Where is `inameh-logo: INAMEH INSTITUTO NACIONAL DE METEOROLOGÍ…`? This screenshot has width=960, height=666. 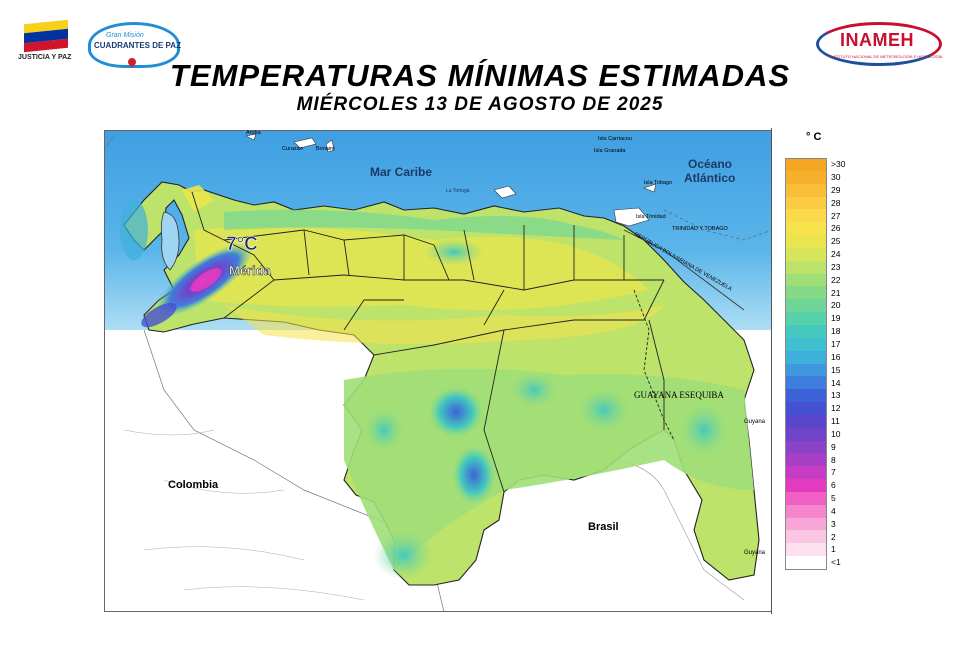
inameh-logo: INAMEH INSTITUTO NACIONAL DE METEOROLOGÍ… is located at coordinates (879, 43).